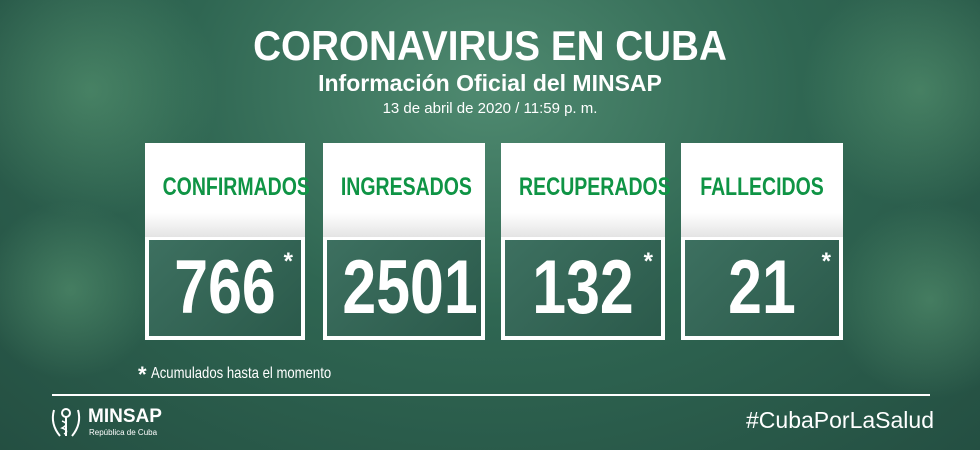 The image size is (980, 450). I want to click on card-value: 132, so click(583, 287).